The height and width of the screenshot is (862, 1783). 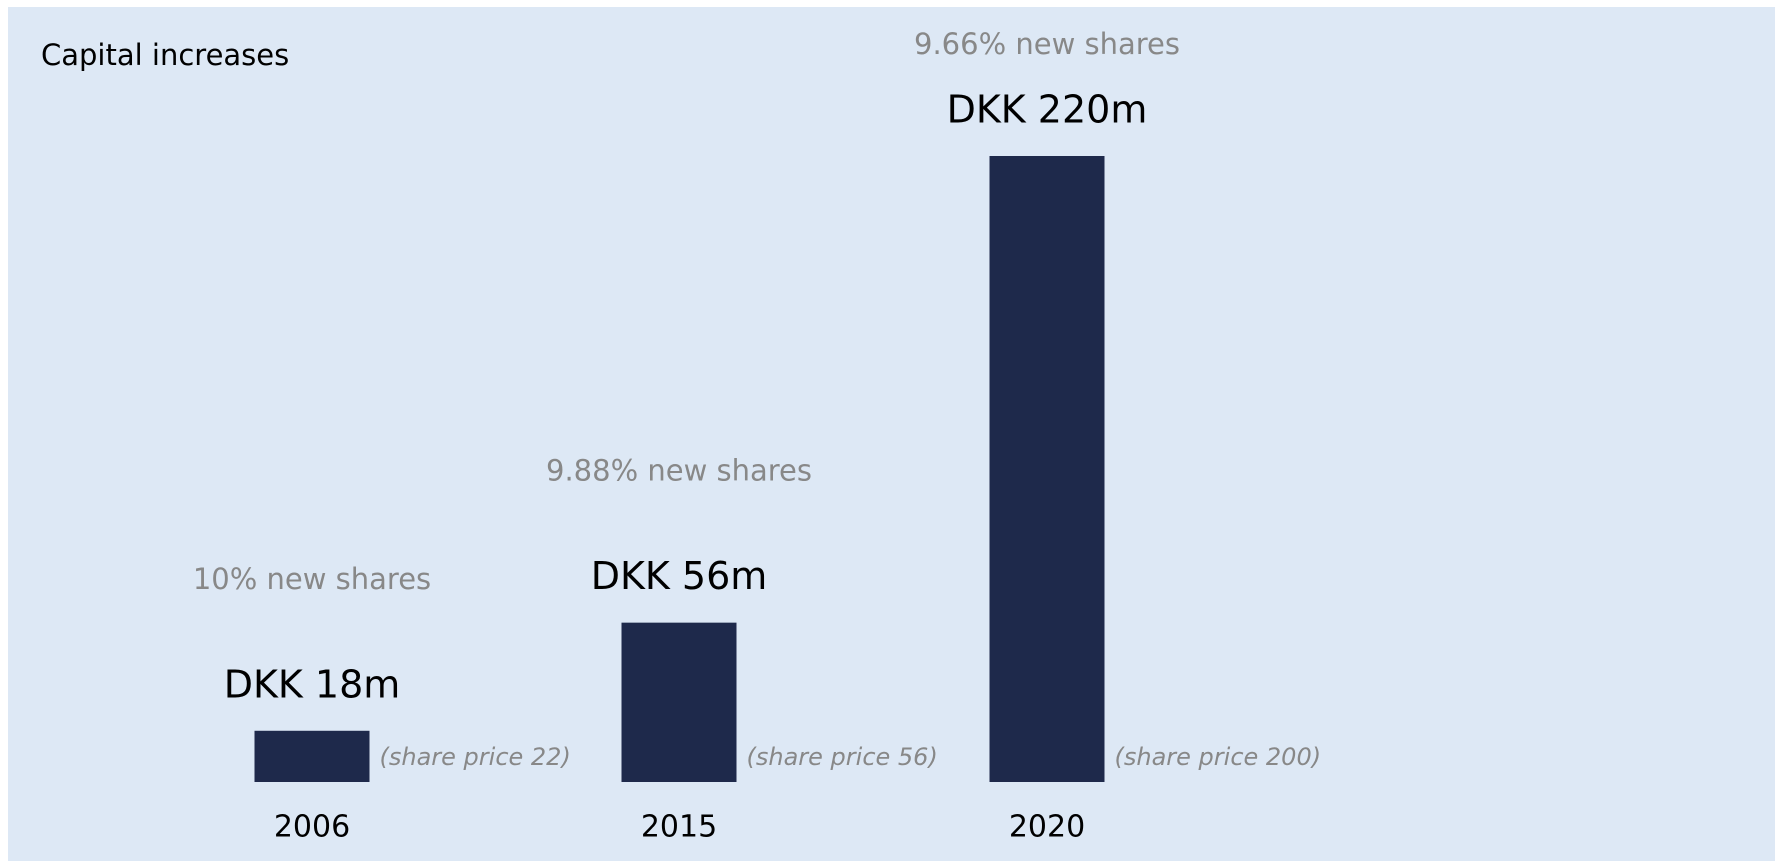 I want to click on value-label: DKK 56m, so click(x=679, y=576).